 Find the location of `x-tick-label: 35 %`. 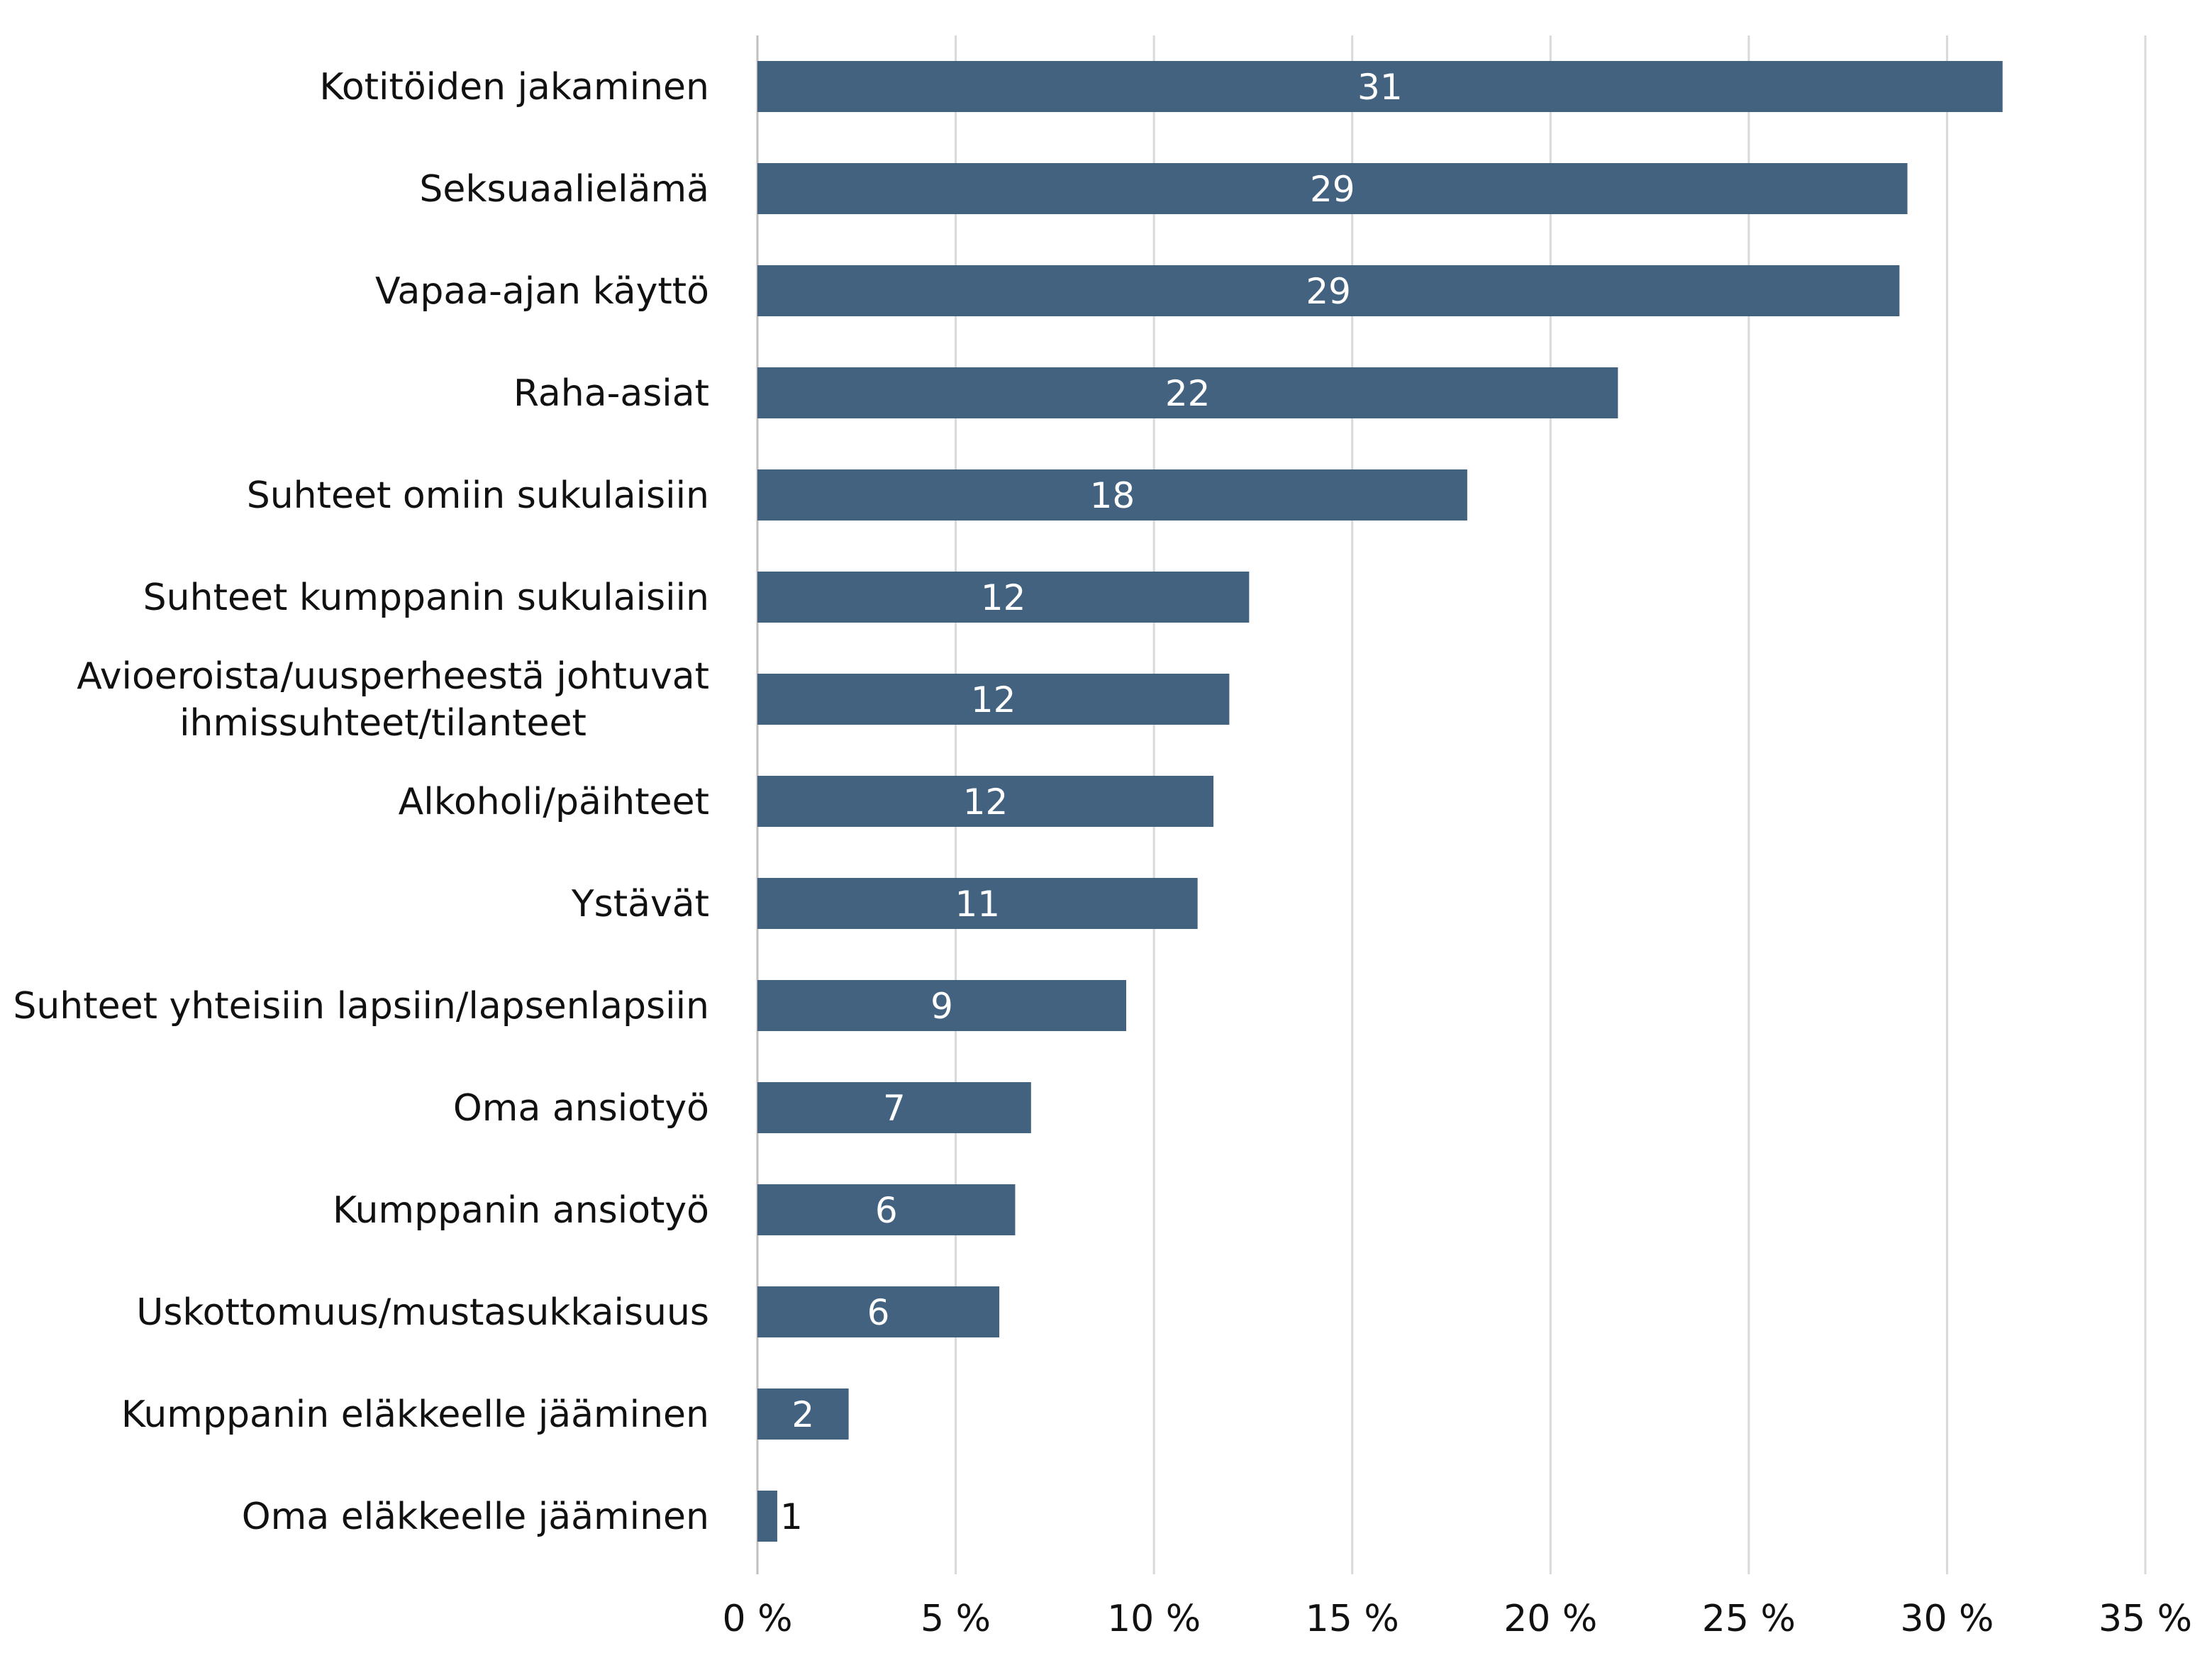

x-tick-label: 35 % is located at coordinates (2145, 1619).